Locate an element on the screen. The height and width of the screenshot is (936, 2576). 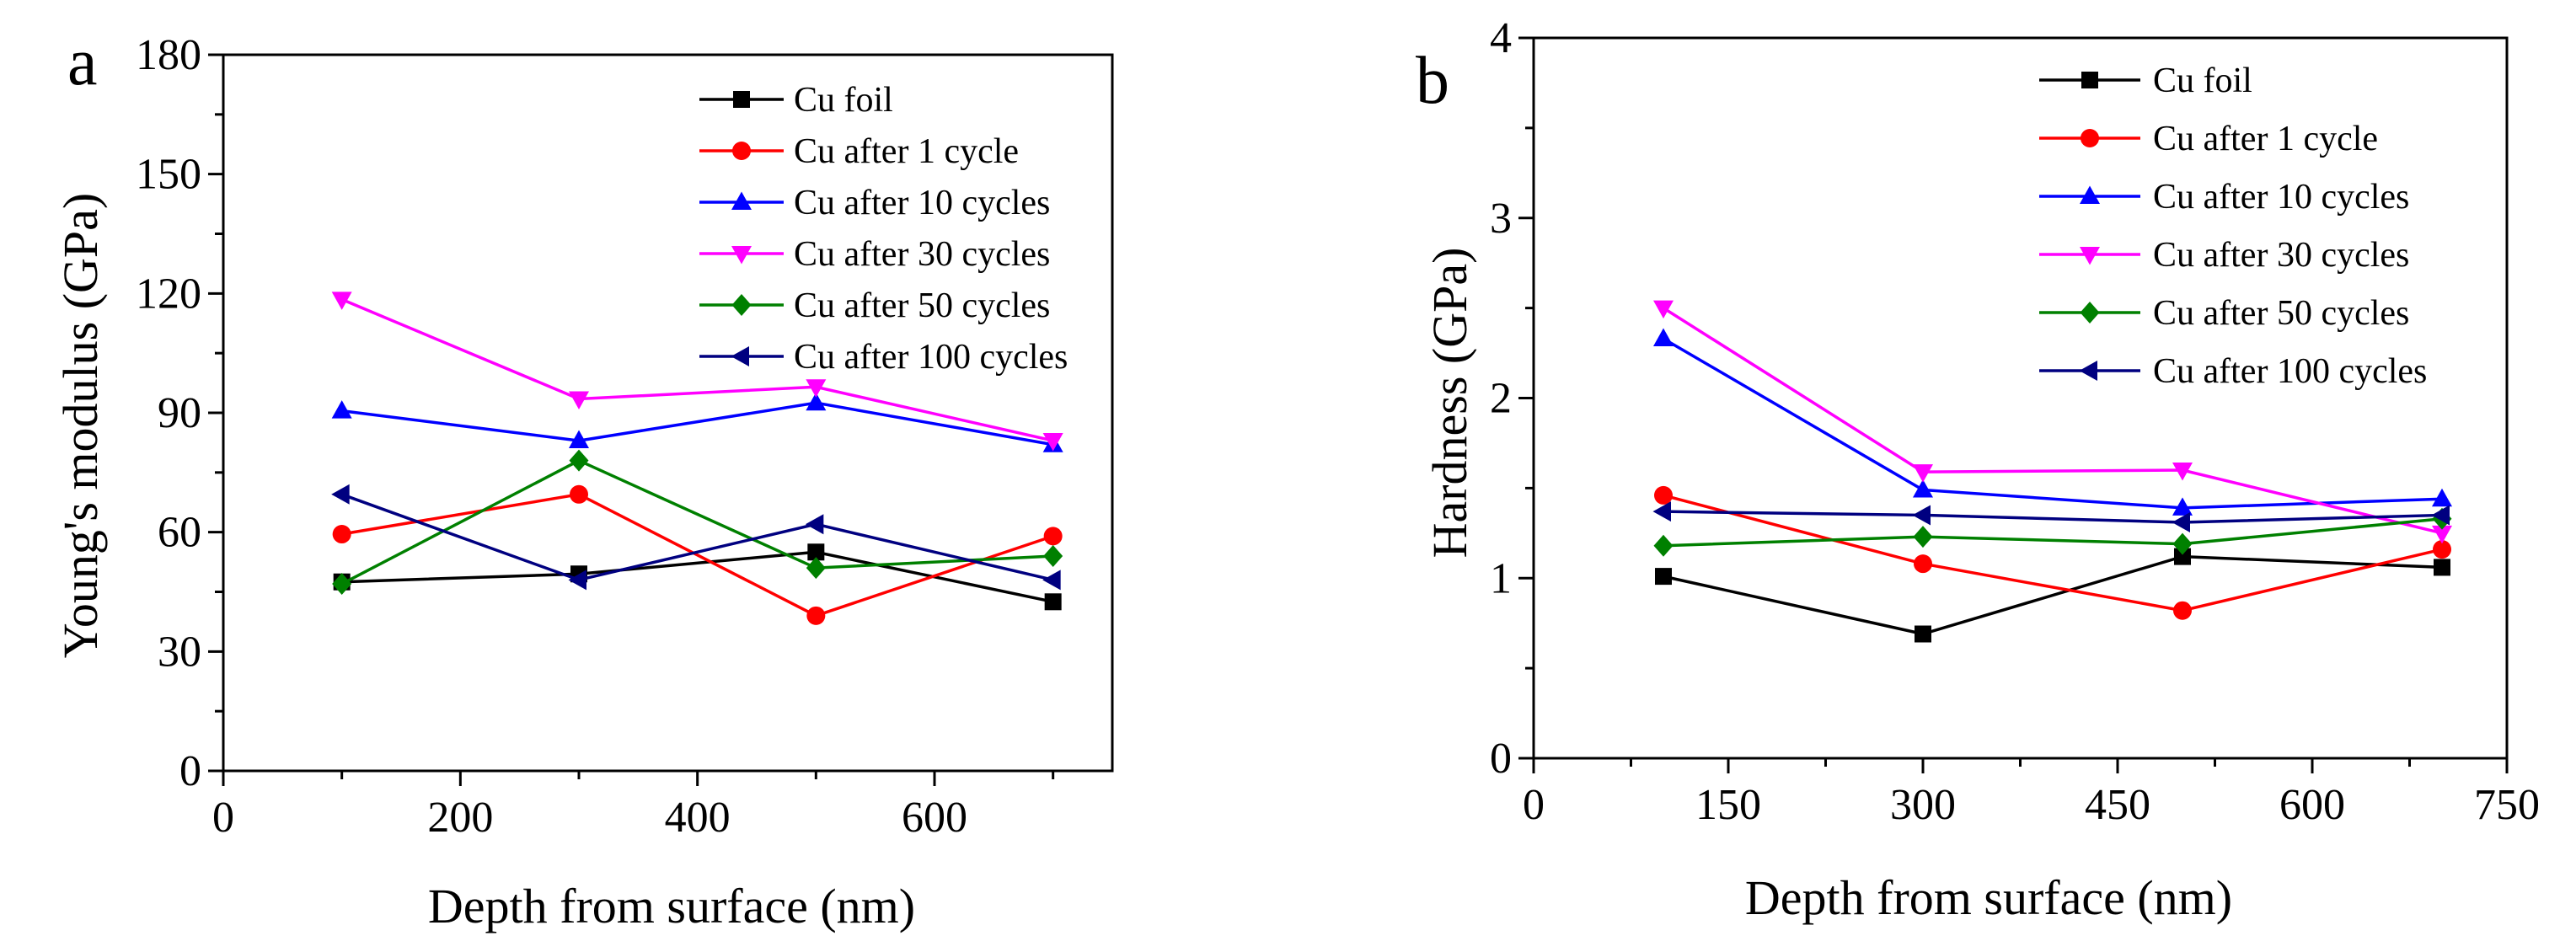
panel-b-series-line-cu-after-10-cycles is located at coordinates (2053, 423).